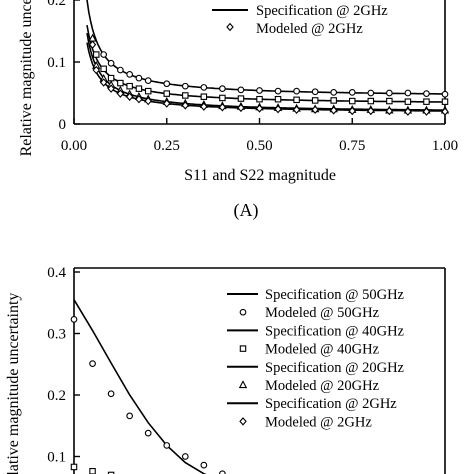 Image resolution: width=474 pixels, height=474 pixels. I want to click on panel-a-x-tick-label: 0.75, so click(352, 146).